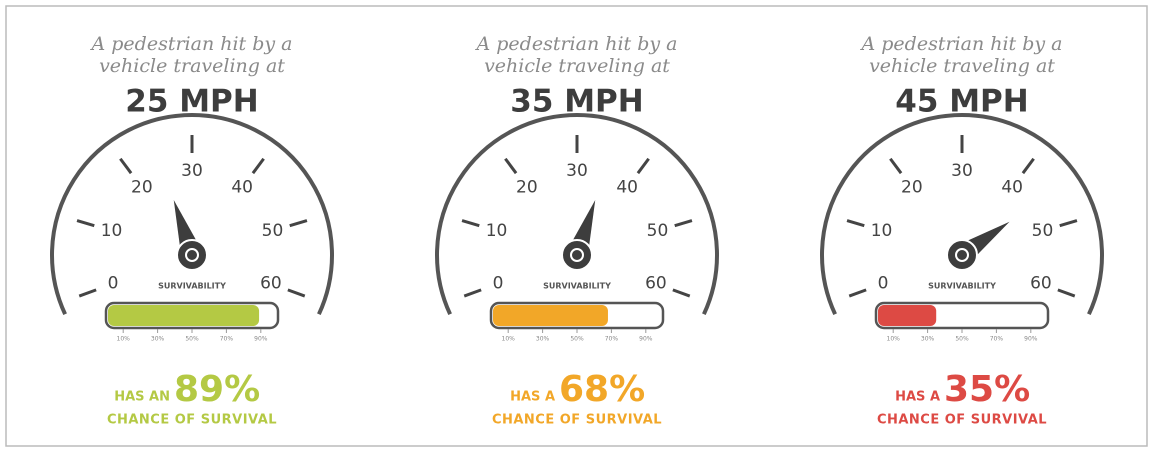 The width and height of the screenshot is (1153, 452). I want to click on survival-prefix: HAS AN, so click(142, 397).